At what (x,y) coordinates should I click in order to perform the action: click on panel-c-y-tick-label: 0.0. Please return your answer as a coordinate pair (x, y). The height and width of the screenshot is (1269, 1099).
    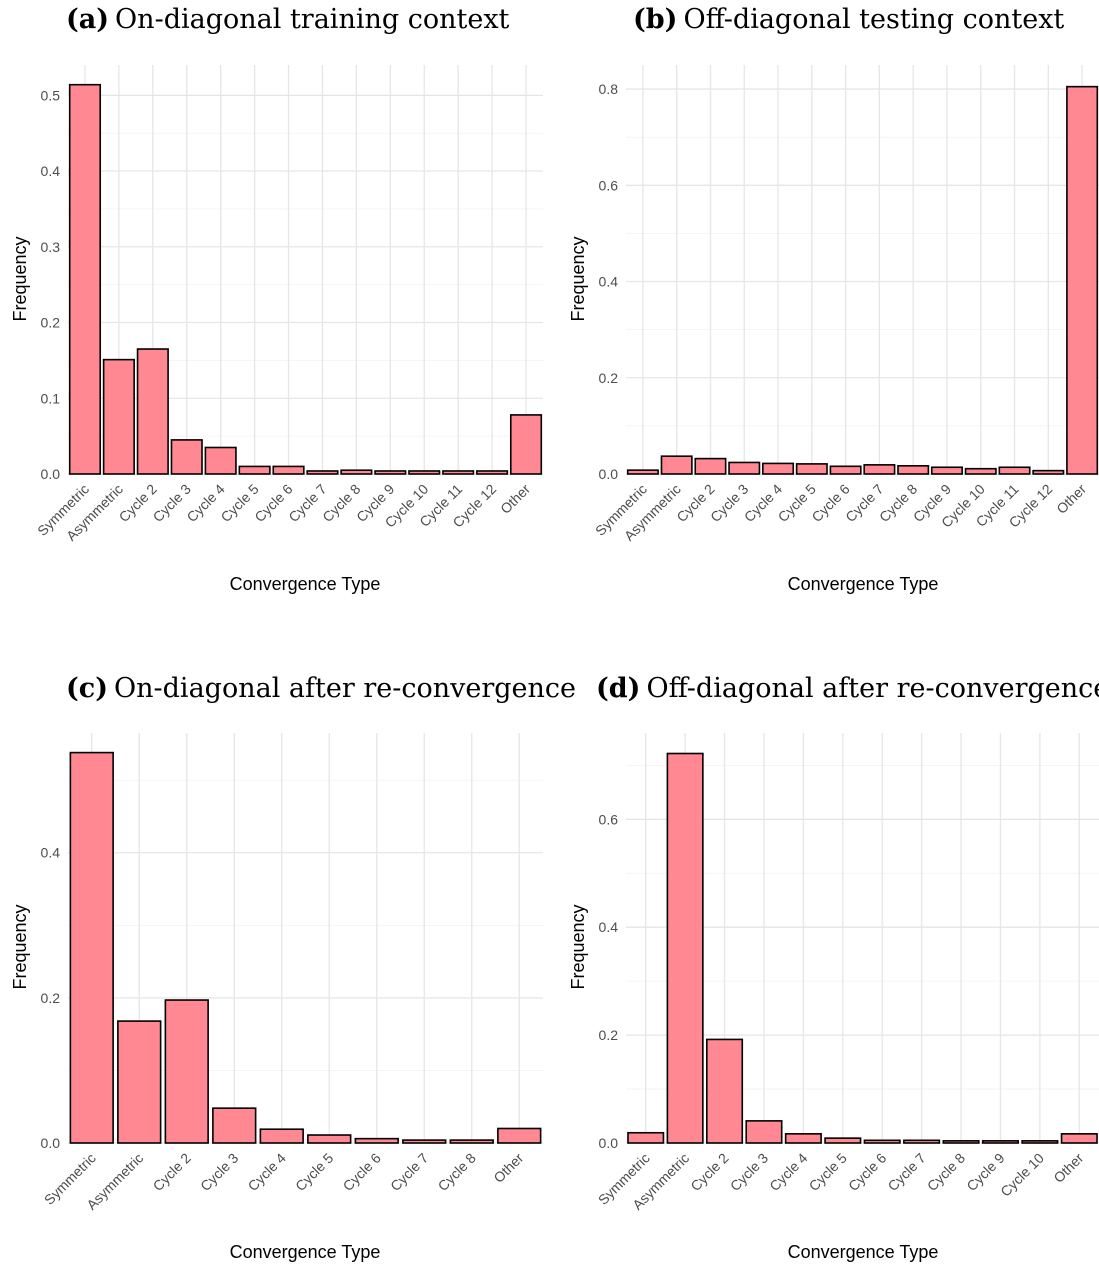
    Looking at the image, I should click on (51, 1143).